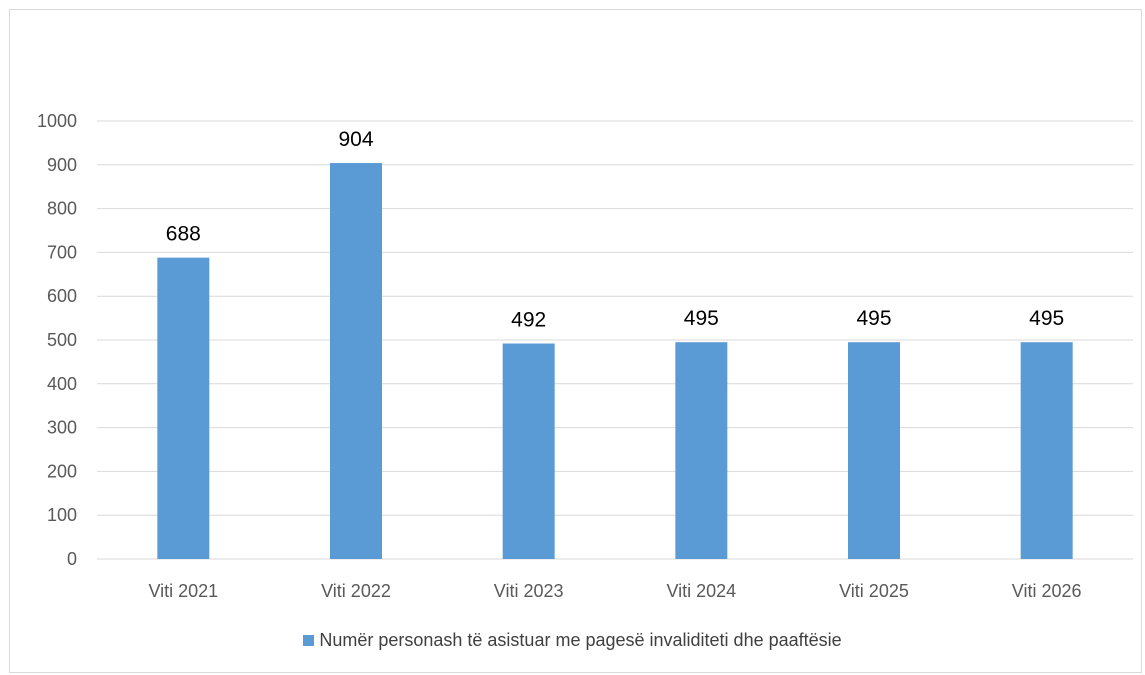 The height and width of the screenshot is (675, 1145). I want to click on x-tick-label: Viti 2026, so click(1047, 591).